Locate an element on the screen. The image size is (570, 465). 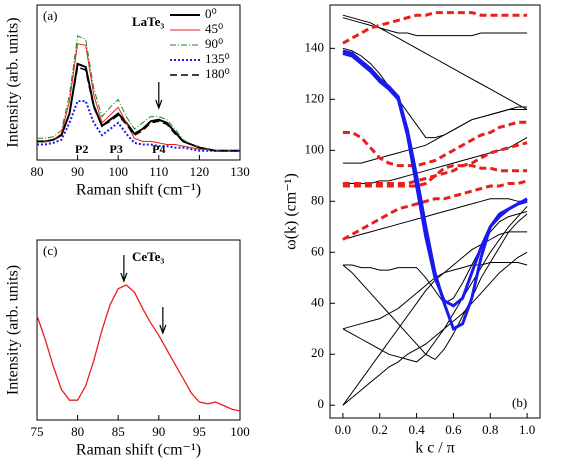
y-tick-label: 140 is located at coordinates (315, 46).